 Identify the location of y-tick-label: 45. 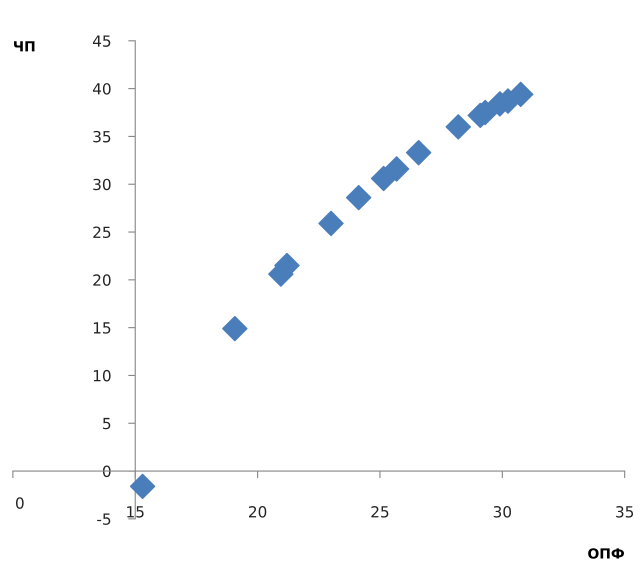
(101, 41).